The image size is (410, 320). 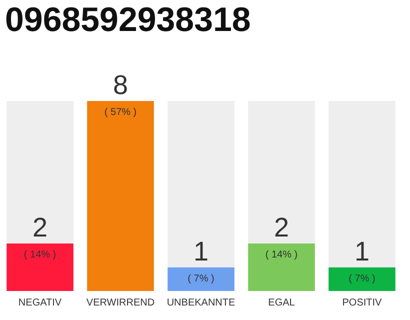 What do you see at coordinates (120, 85) in the screenshot?
I see `data-label: 8` at bounding box center [120, 85].